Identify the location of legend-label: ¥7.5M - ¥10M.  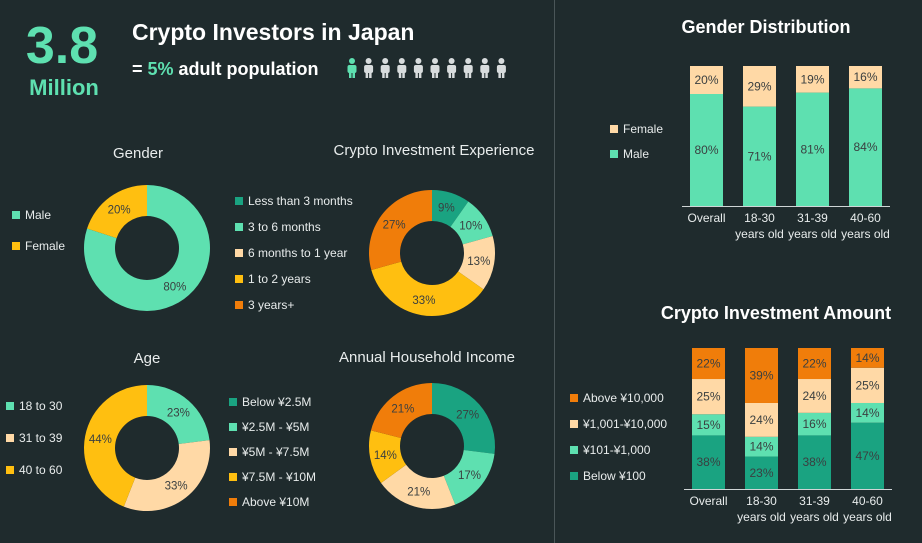
(278, 477).